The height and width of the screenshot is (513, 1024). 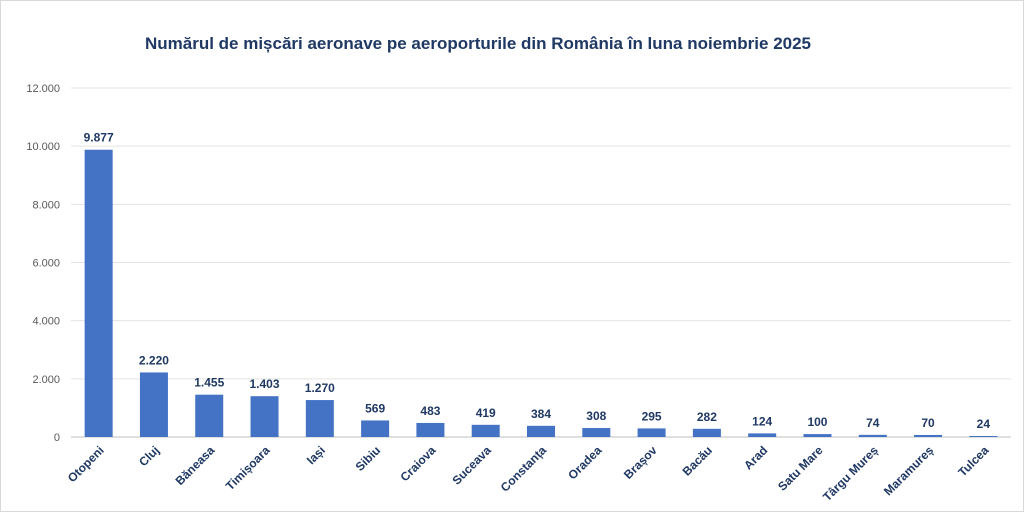 What do you see at coordinates (265, 384) in the screenshot?
I see `data-label: 1.403` at bounding box center [265, 384].